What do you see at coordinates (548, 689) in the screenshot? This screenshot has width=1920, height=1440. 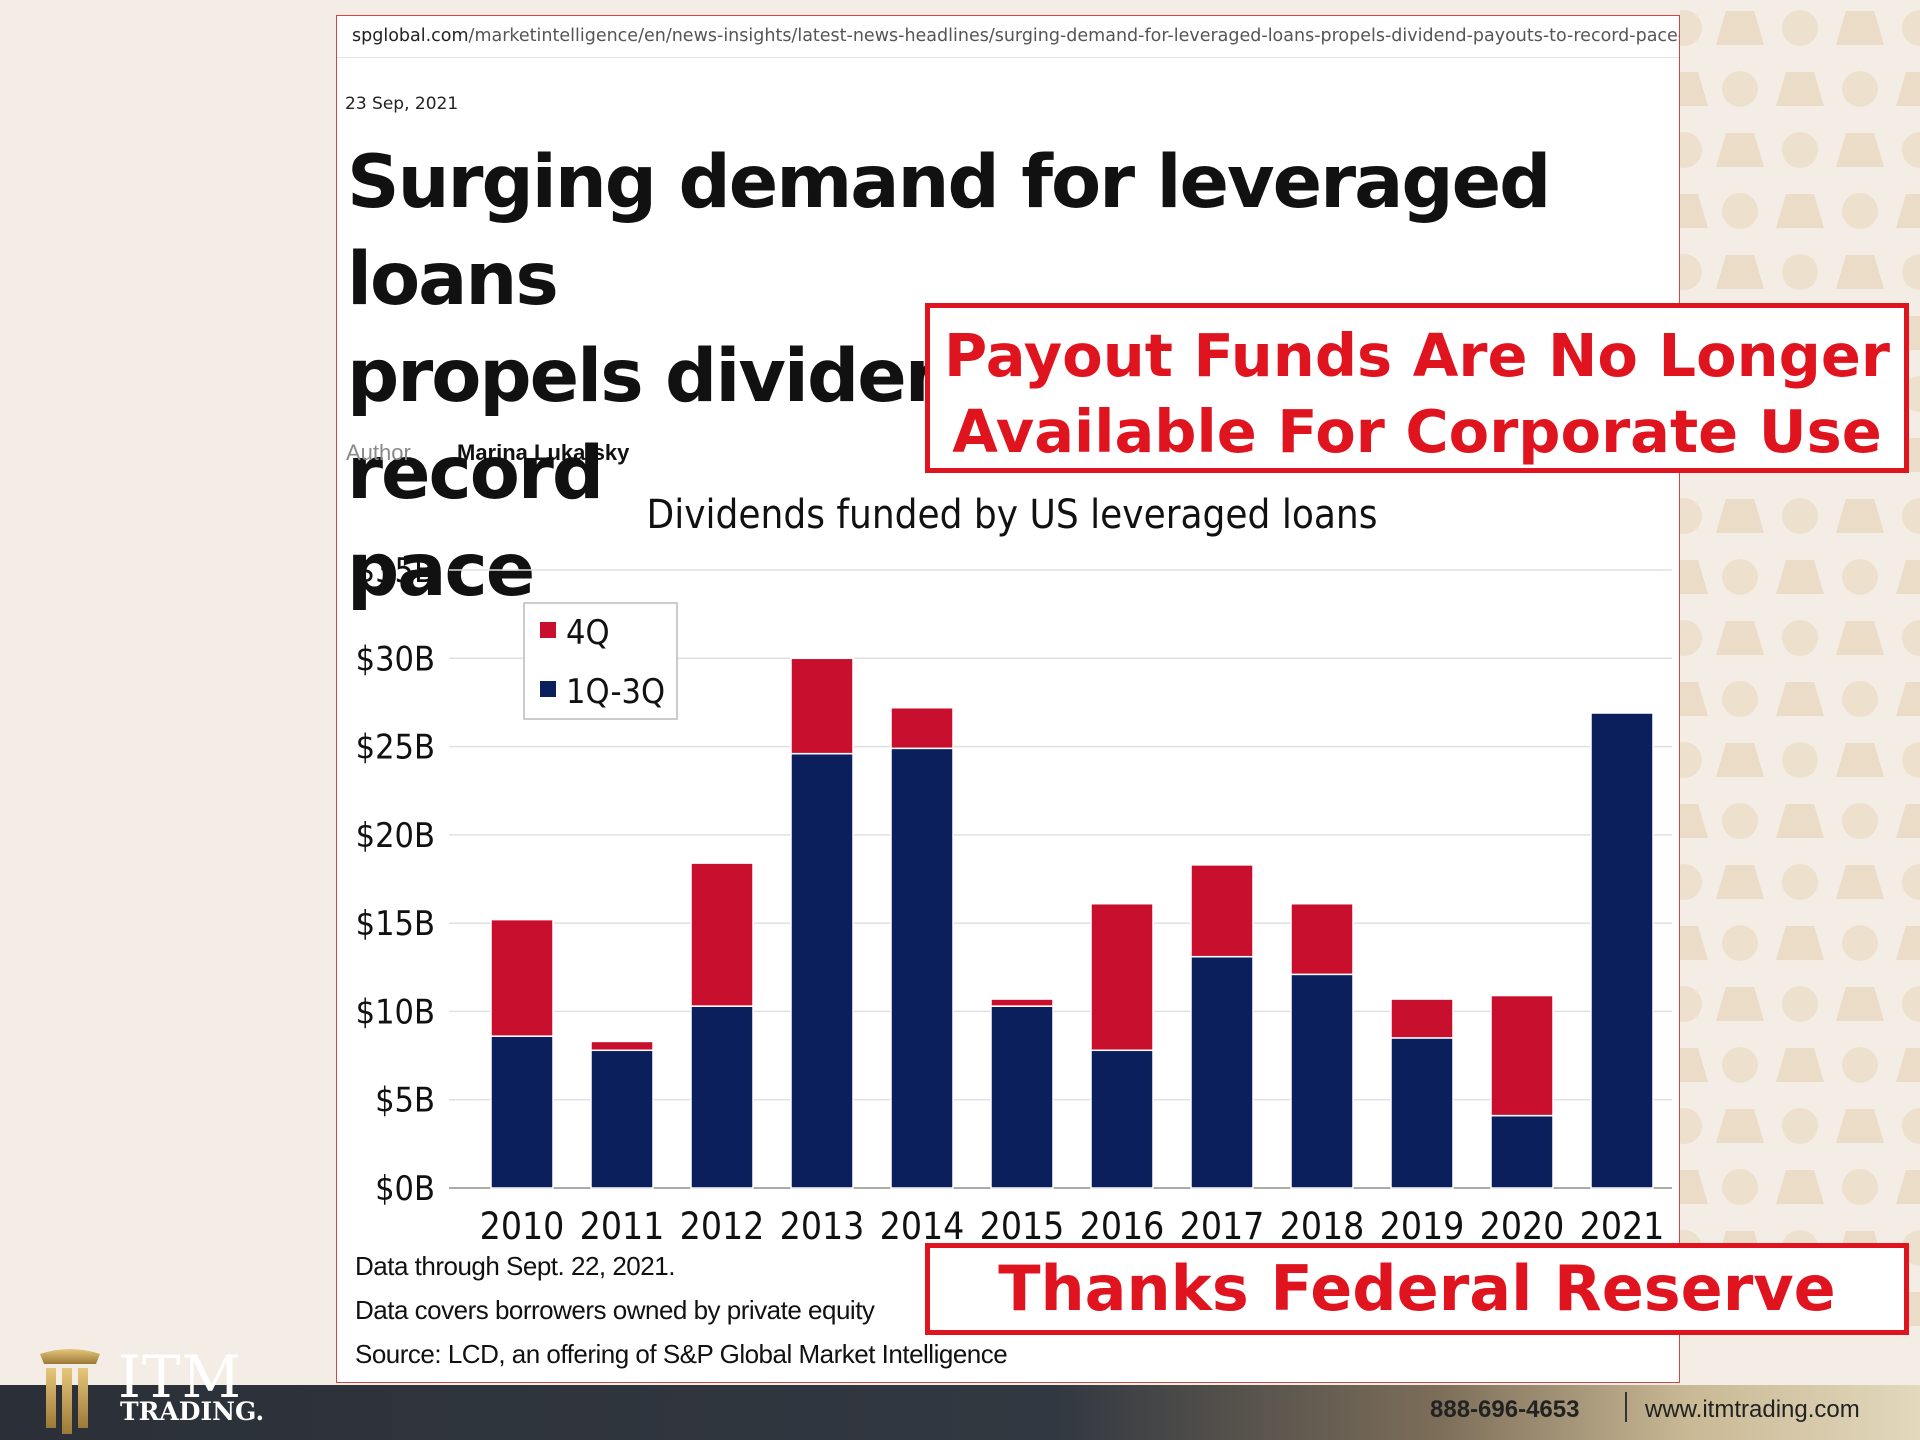 I see `legend-swatch-1q-3q` at bounding box center [548, 689].